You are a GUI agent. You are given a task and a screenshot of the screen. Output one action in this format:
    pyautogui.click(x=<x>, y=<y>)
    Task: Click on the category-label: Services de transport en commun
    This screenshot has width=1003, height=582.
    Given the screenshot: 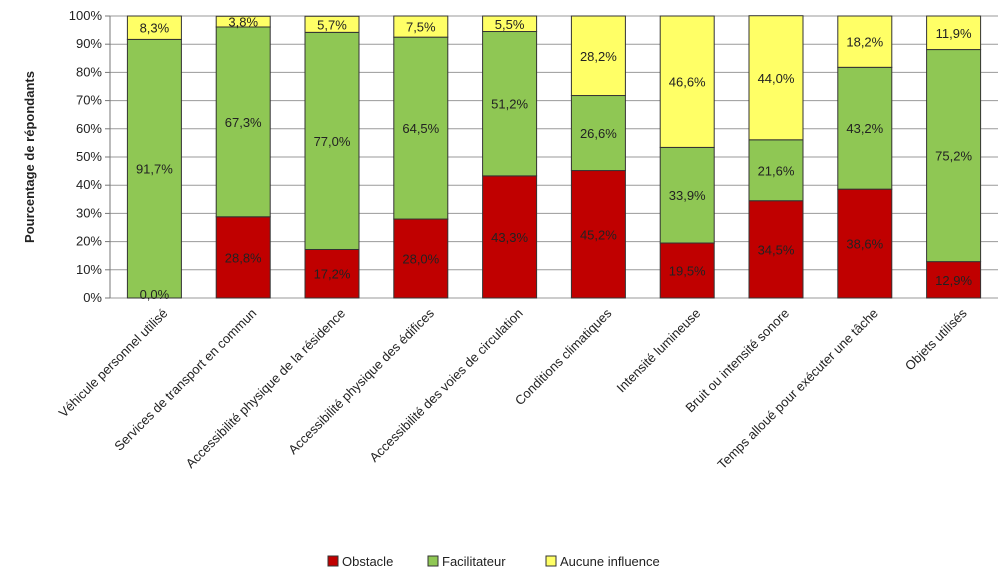 What is the action you would take?
    pyautogui.click(x=185, y=380)
    